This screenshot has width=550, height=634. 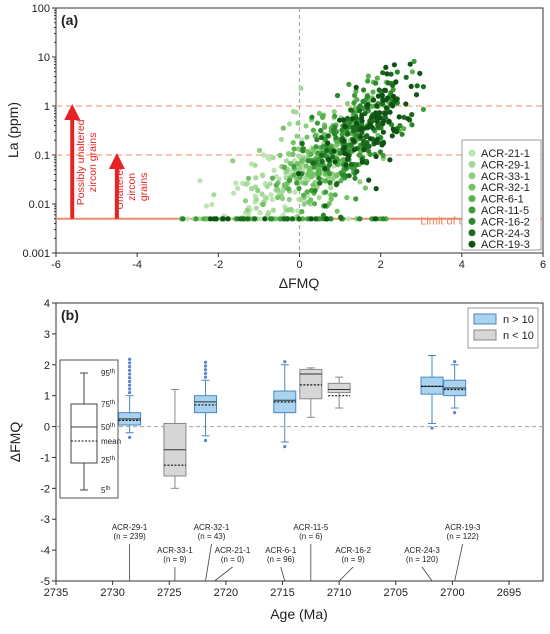 I want to click on panel-b-y-tick-label: 1, so click(x=47, y=397).